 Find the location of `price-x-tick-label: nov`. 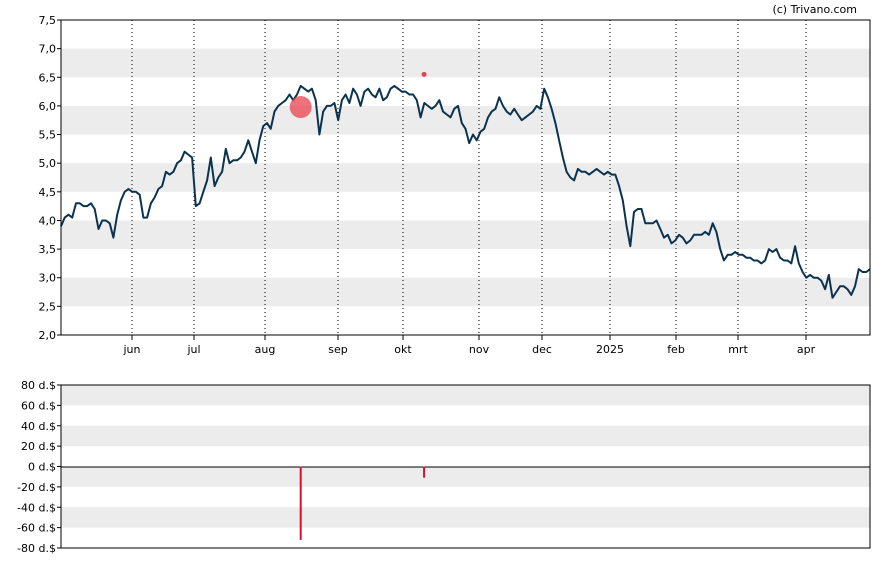

price-x-tick-label: nov is located at coordinates (479, 349).